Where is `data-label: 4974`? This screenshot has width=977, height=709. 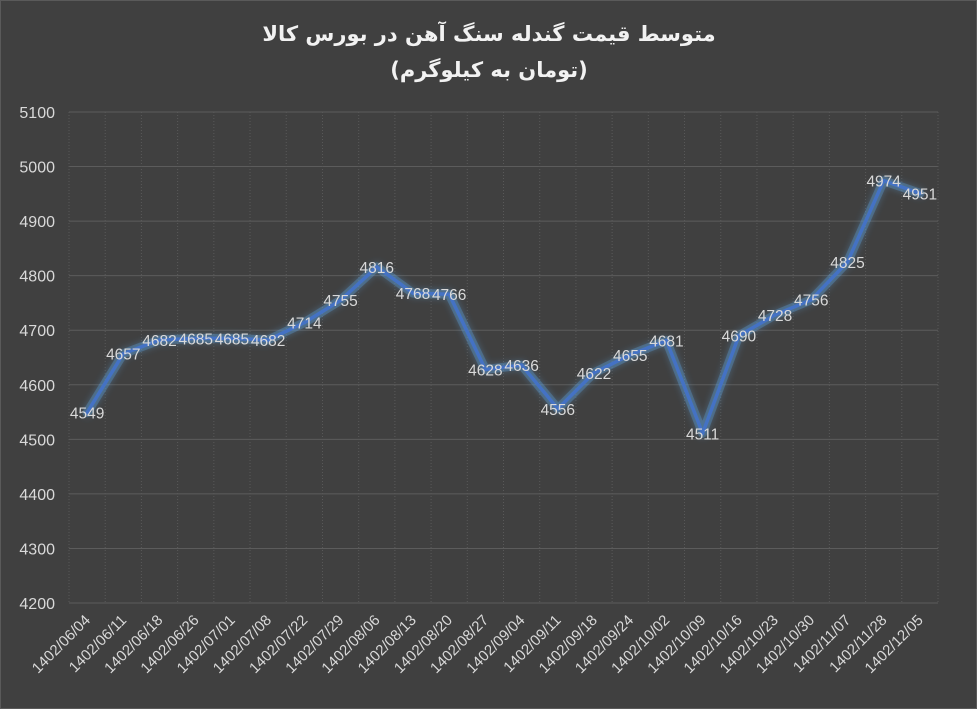
data-label: 4974 is located at coordinates (883, 182).